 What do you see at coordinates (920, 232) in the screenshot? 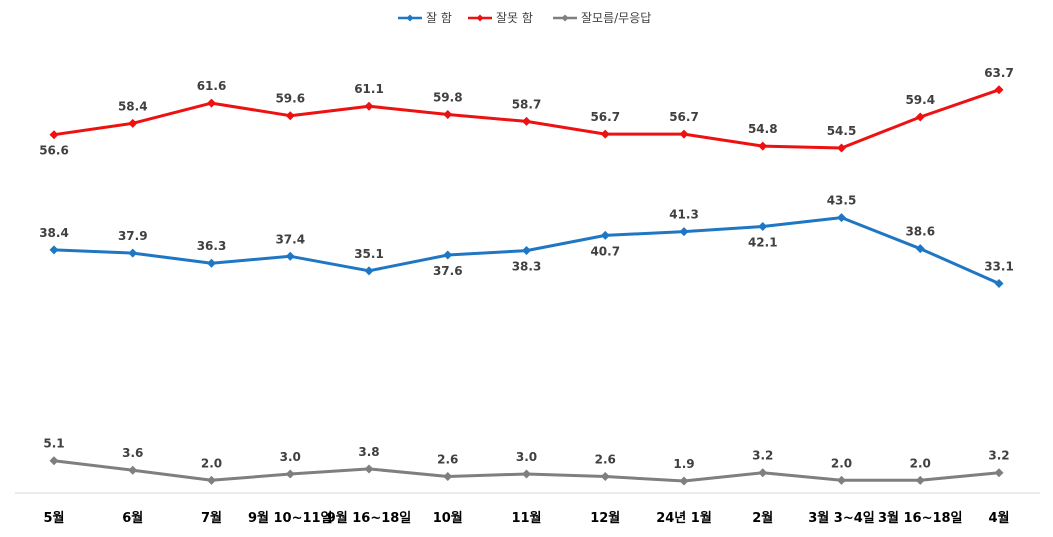
I see `data-label: 38.6` at bounding box center [920, 232].